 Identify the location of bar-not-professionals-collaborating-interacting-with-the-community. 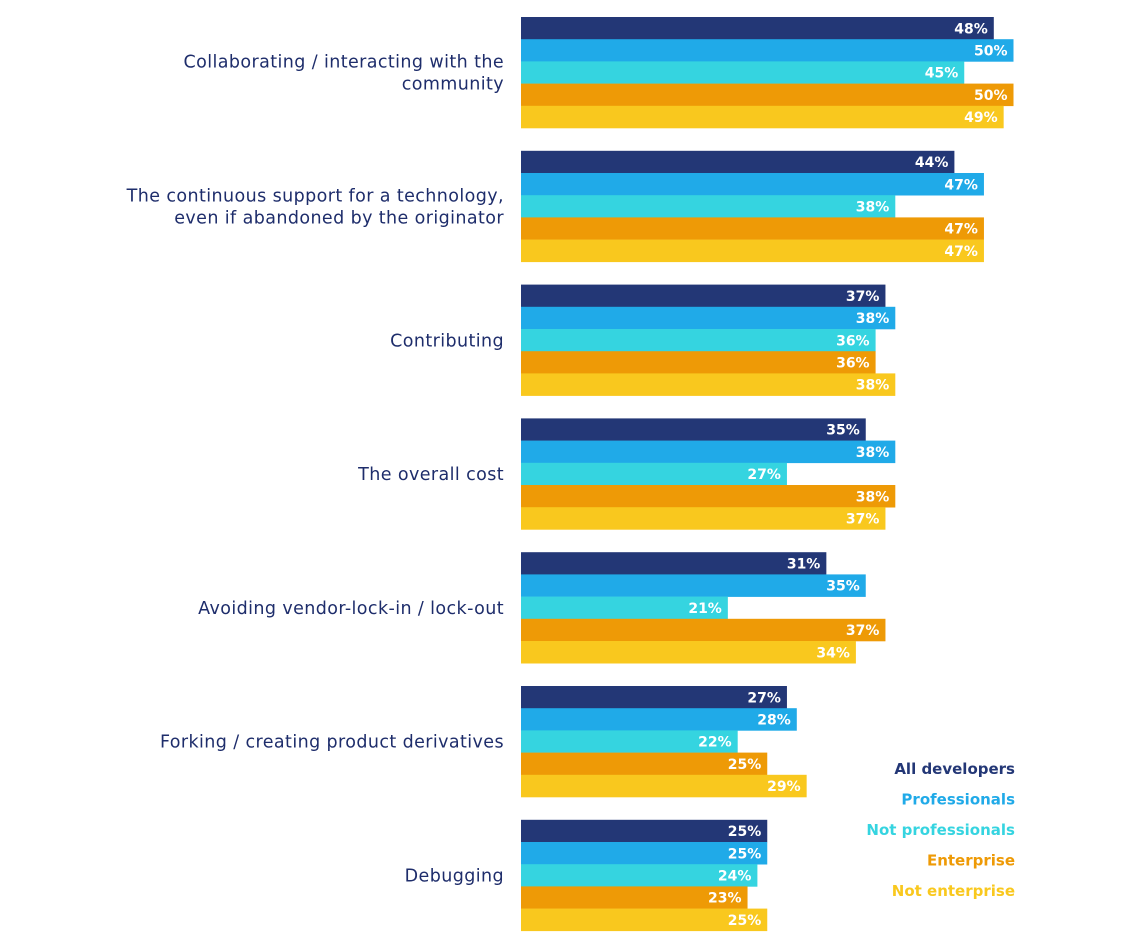
(743, 72).